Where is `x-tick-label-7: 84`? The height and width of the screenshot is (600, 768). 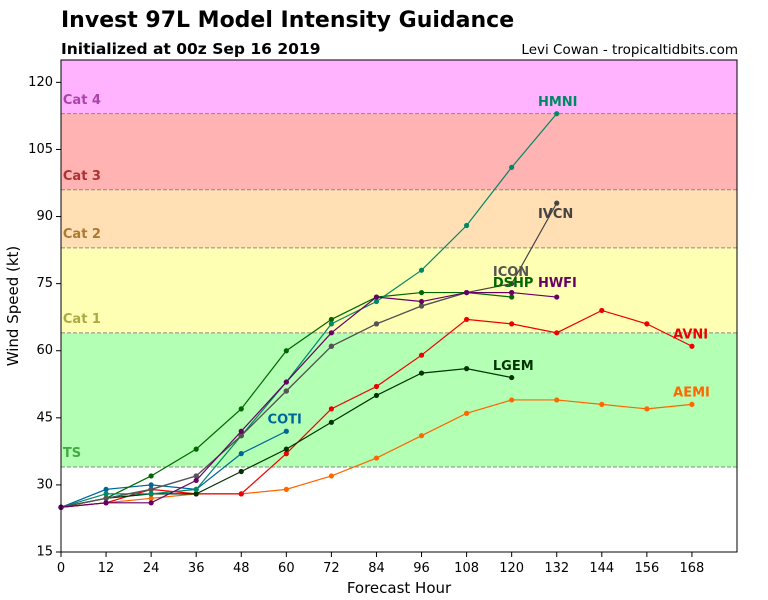 x-tick-label-7: 84 is located at coordinates (376, 568).